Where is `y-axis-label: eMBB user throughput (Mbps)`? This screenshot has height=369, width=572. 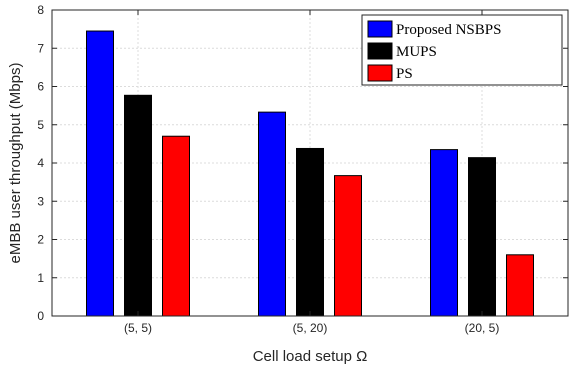 y-axis-label: eMBB user throughput (Mbps) is located at coordinates (15, 163).